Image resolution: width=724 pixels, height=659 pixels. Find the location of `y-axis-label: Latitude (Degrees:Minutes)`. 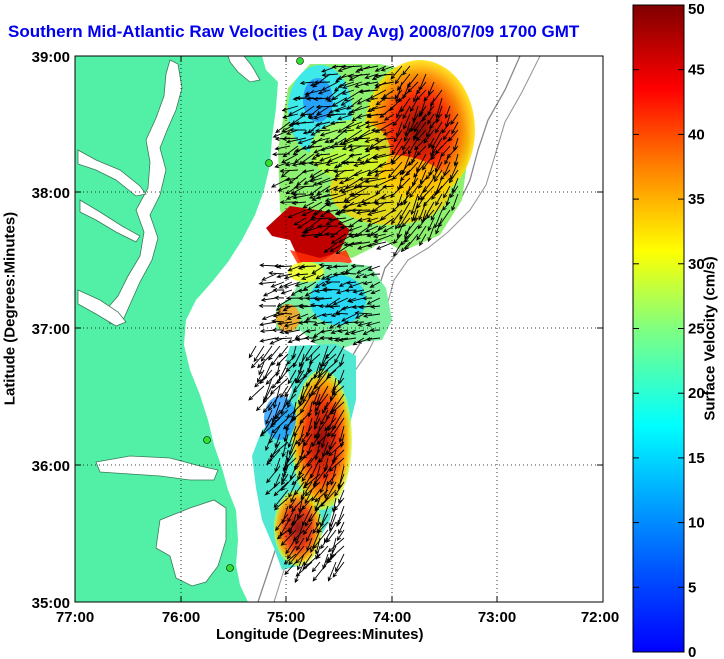

y-axis-label: Latitude (Degrees:Minutes) is located at coordinates (10, 308).